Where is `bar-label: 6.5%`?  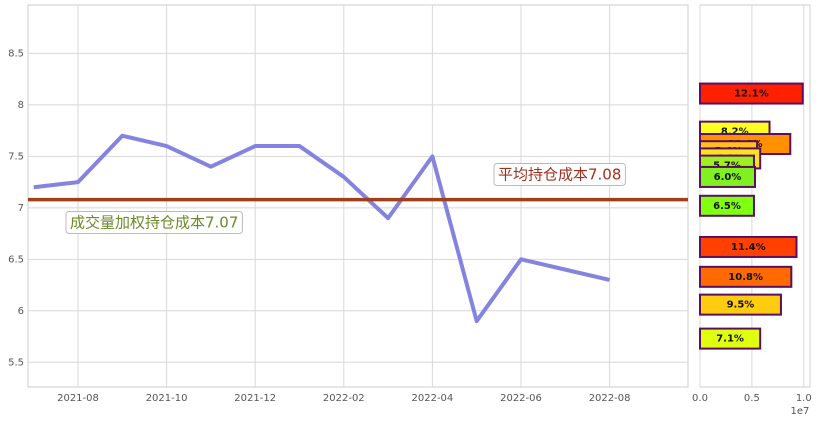 bar-label: 6.5% is located at coordinates (727, 206).